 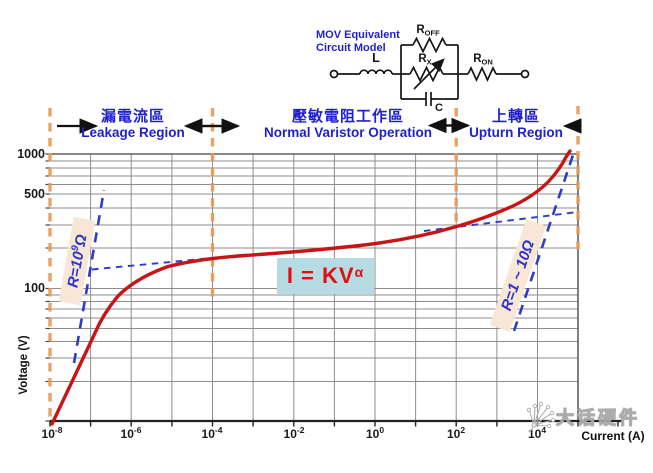 I want to click on mov-equivalent-circuit: L ROFF RX RON C, so click(x=429, y=69).